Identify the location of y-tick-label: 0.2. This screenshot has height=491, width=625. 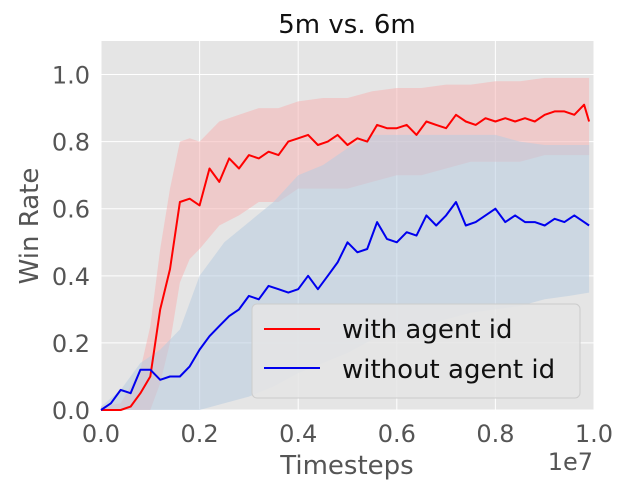
(71, 344).